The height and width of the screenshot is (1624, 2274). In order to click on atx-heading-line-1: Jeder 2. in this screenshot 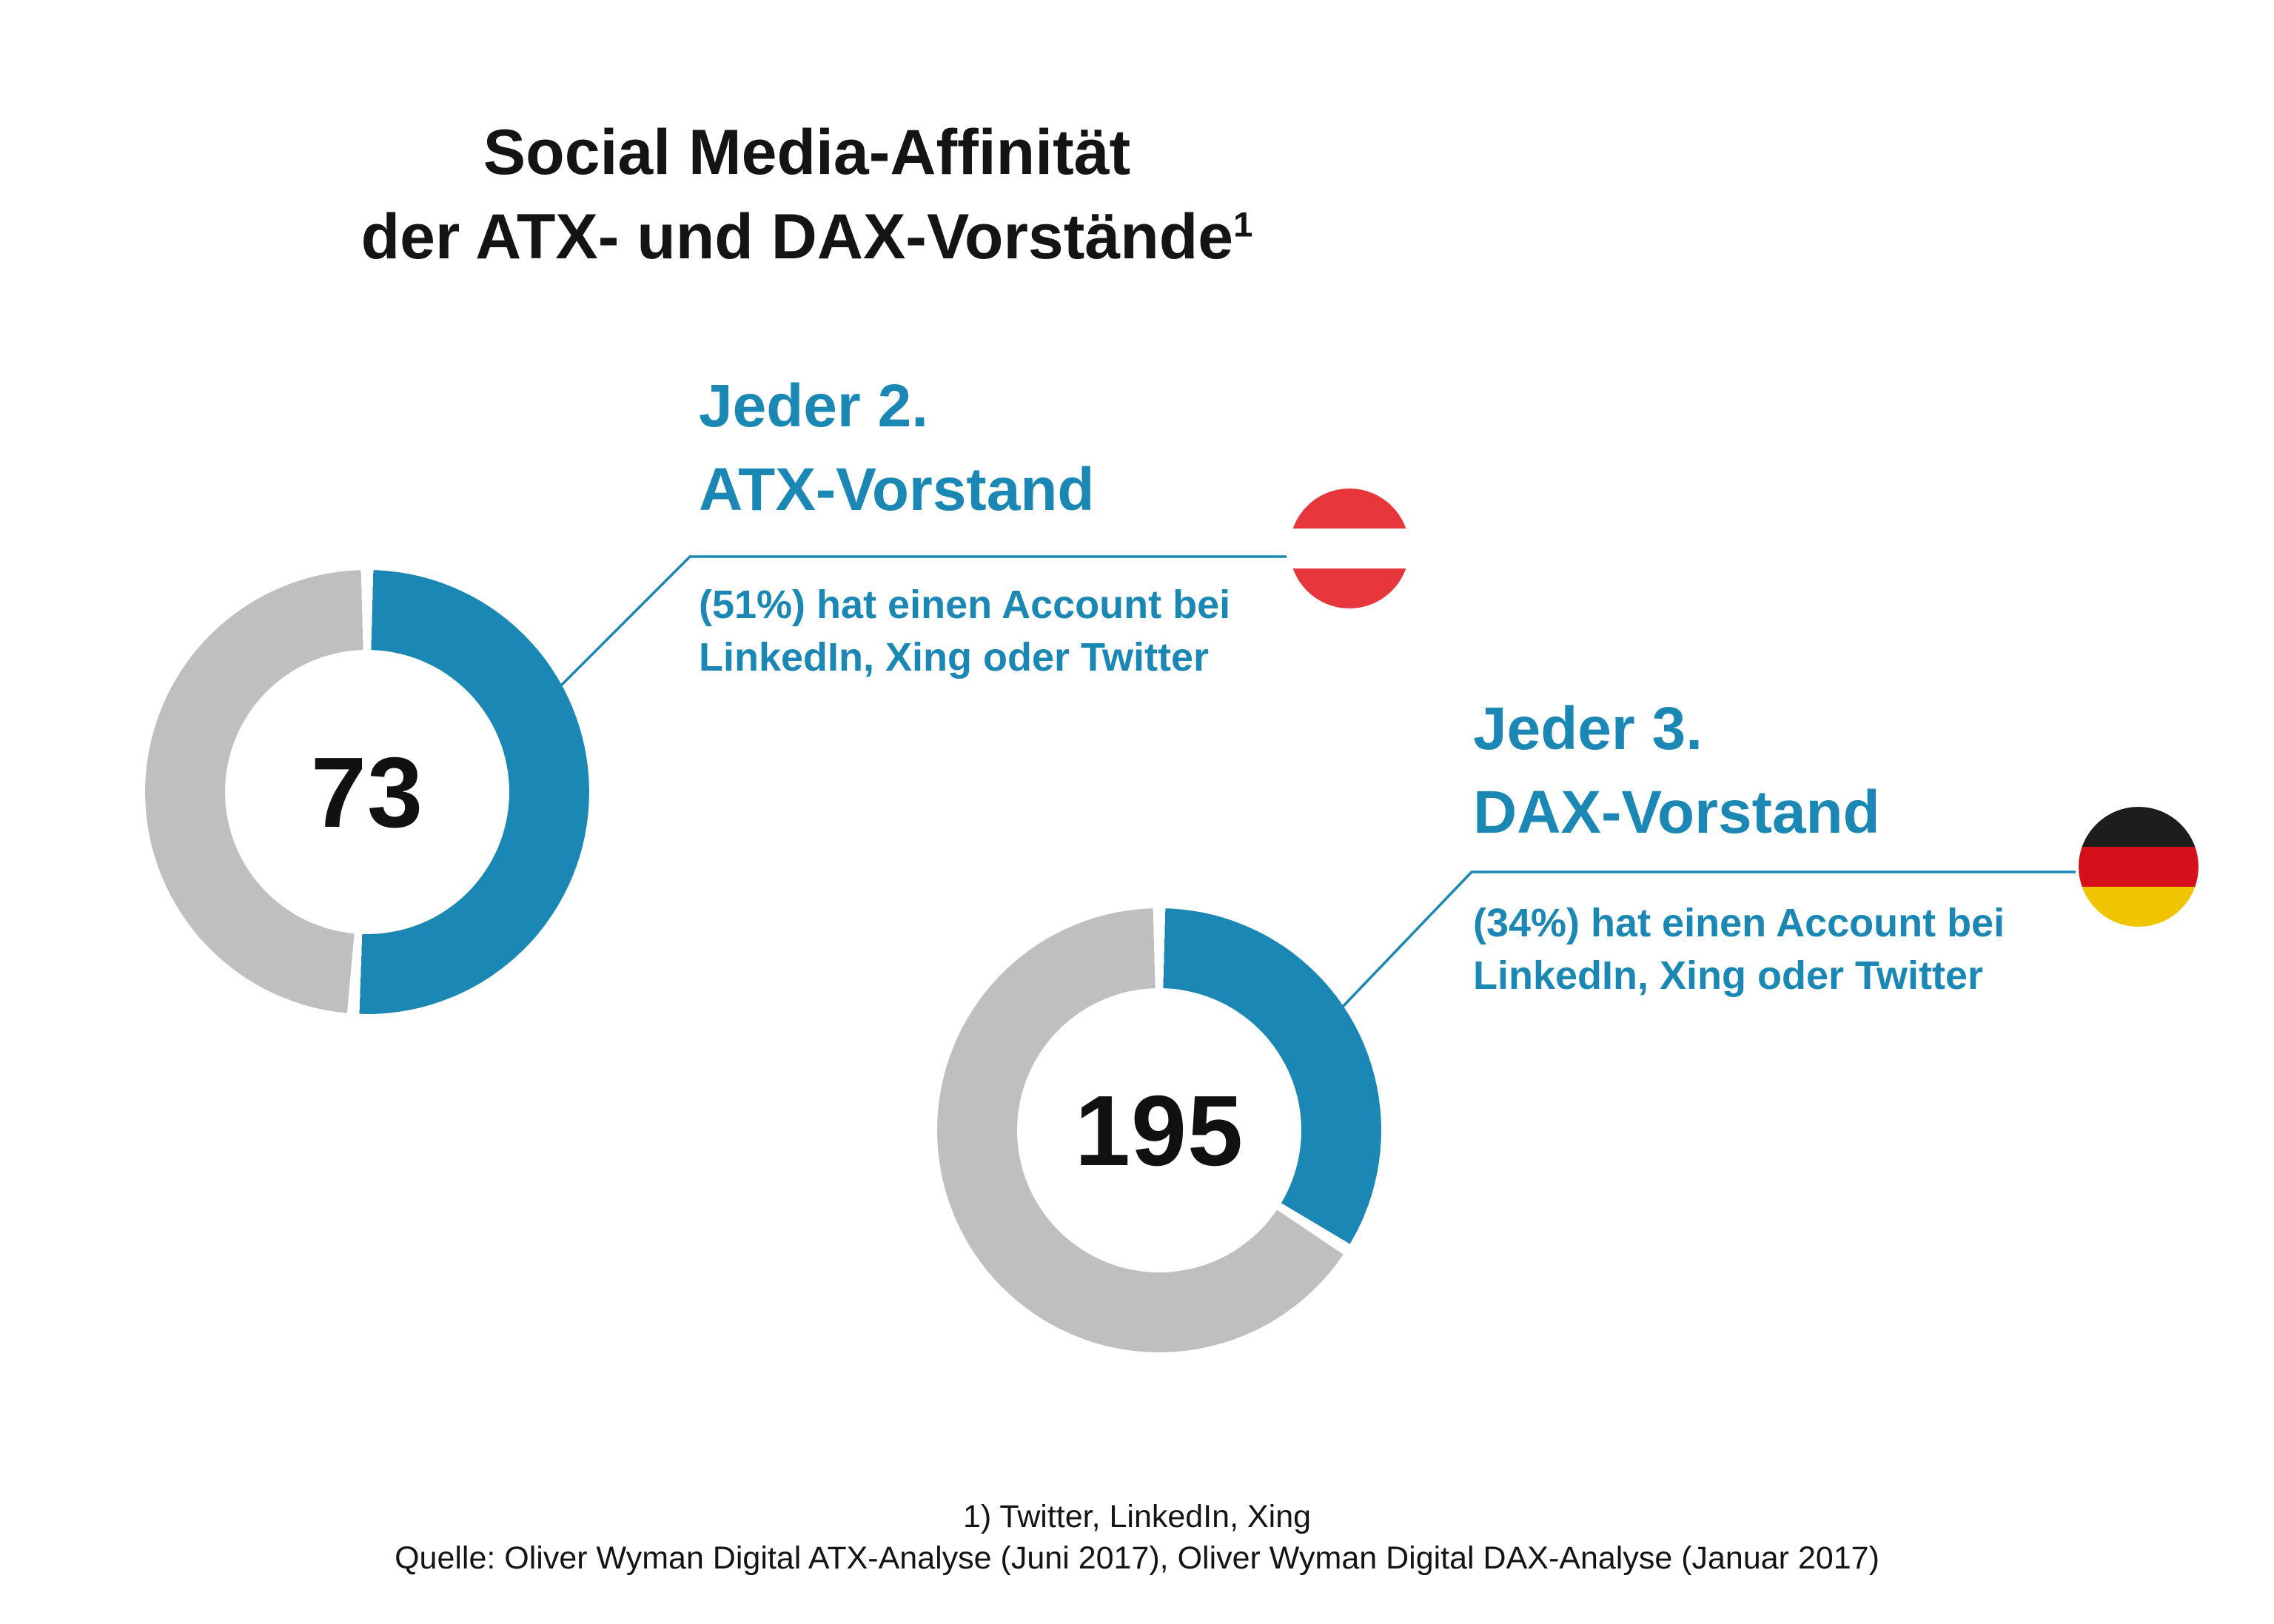, I will do `click(813, 406)`.